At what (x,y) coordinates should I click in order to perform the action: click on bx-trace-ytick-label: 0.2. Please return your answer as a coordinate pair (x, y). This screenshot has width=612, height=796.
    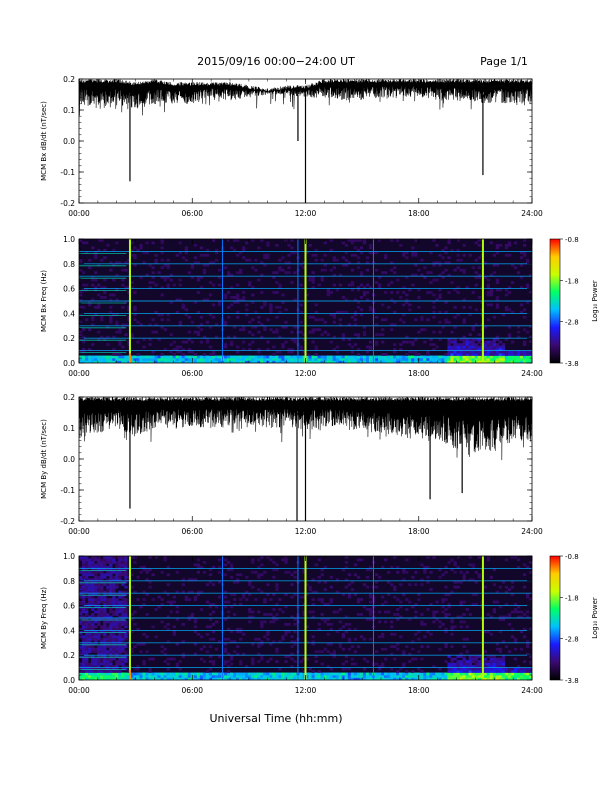
    Looking at the image, I should click on (69, 79).